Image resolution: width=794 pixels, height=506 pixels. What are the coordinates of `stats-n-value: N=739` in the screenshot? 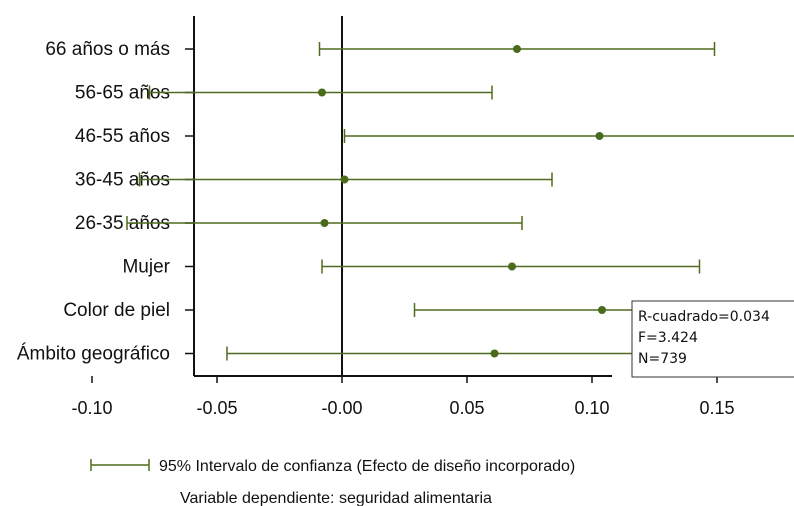 It's located at (662, 359).